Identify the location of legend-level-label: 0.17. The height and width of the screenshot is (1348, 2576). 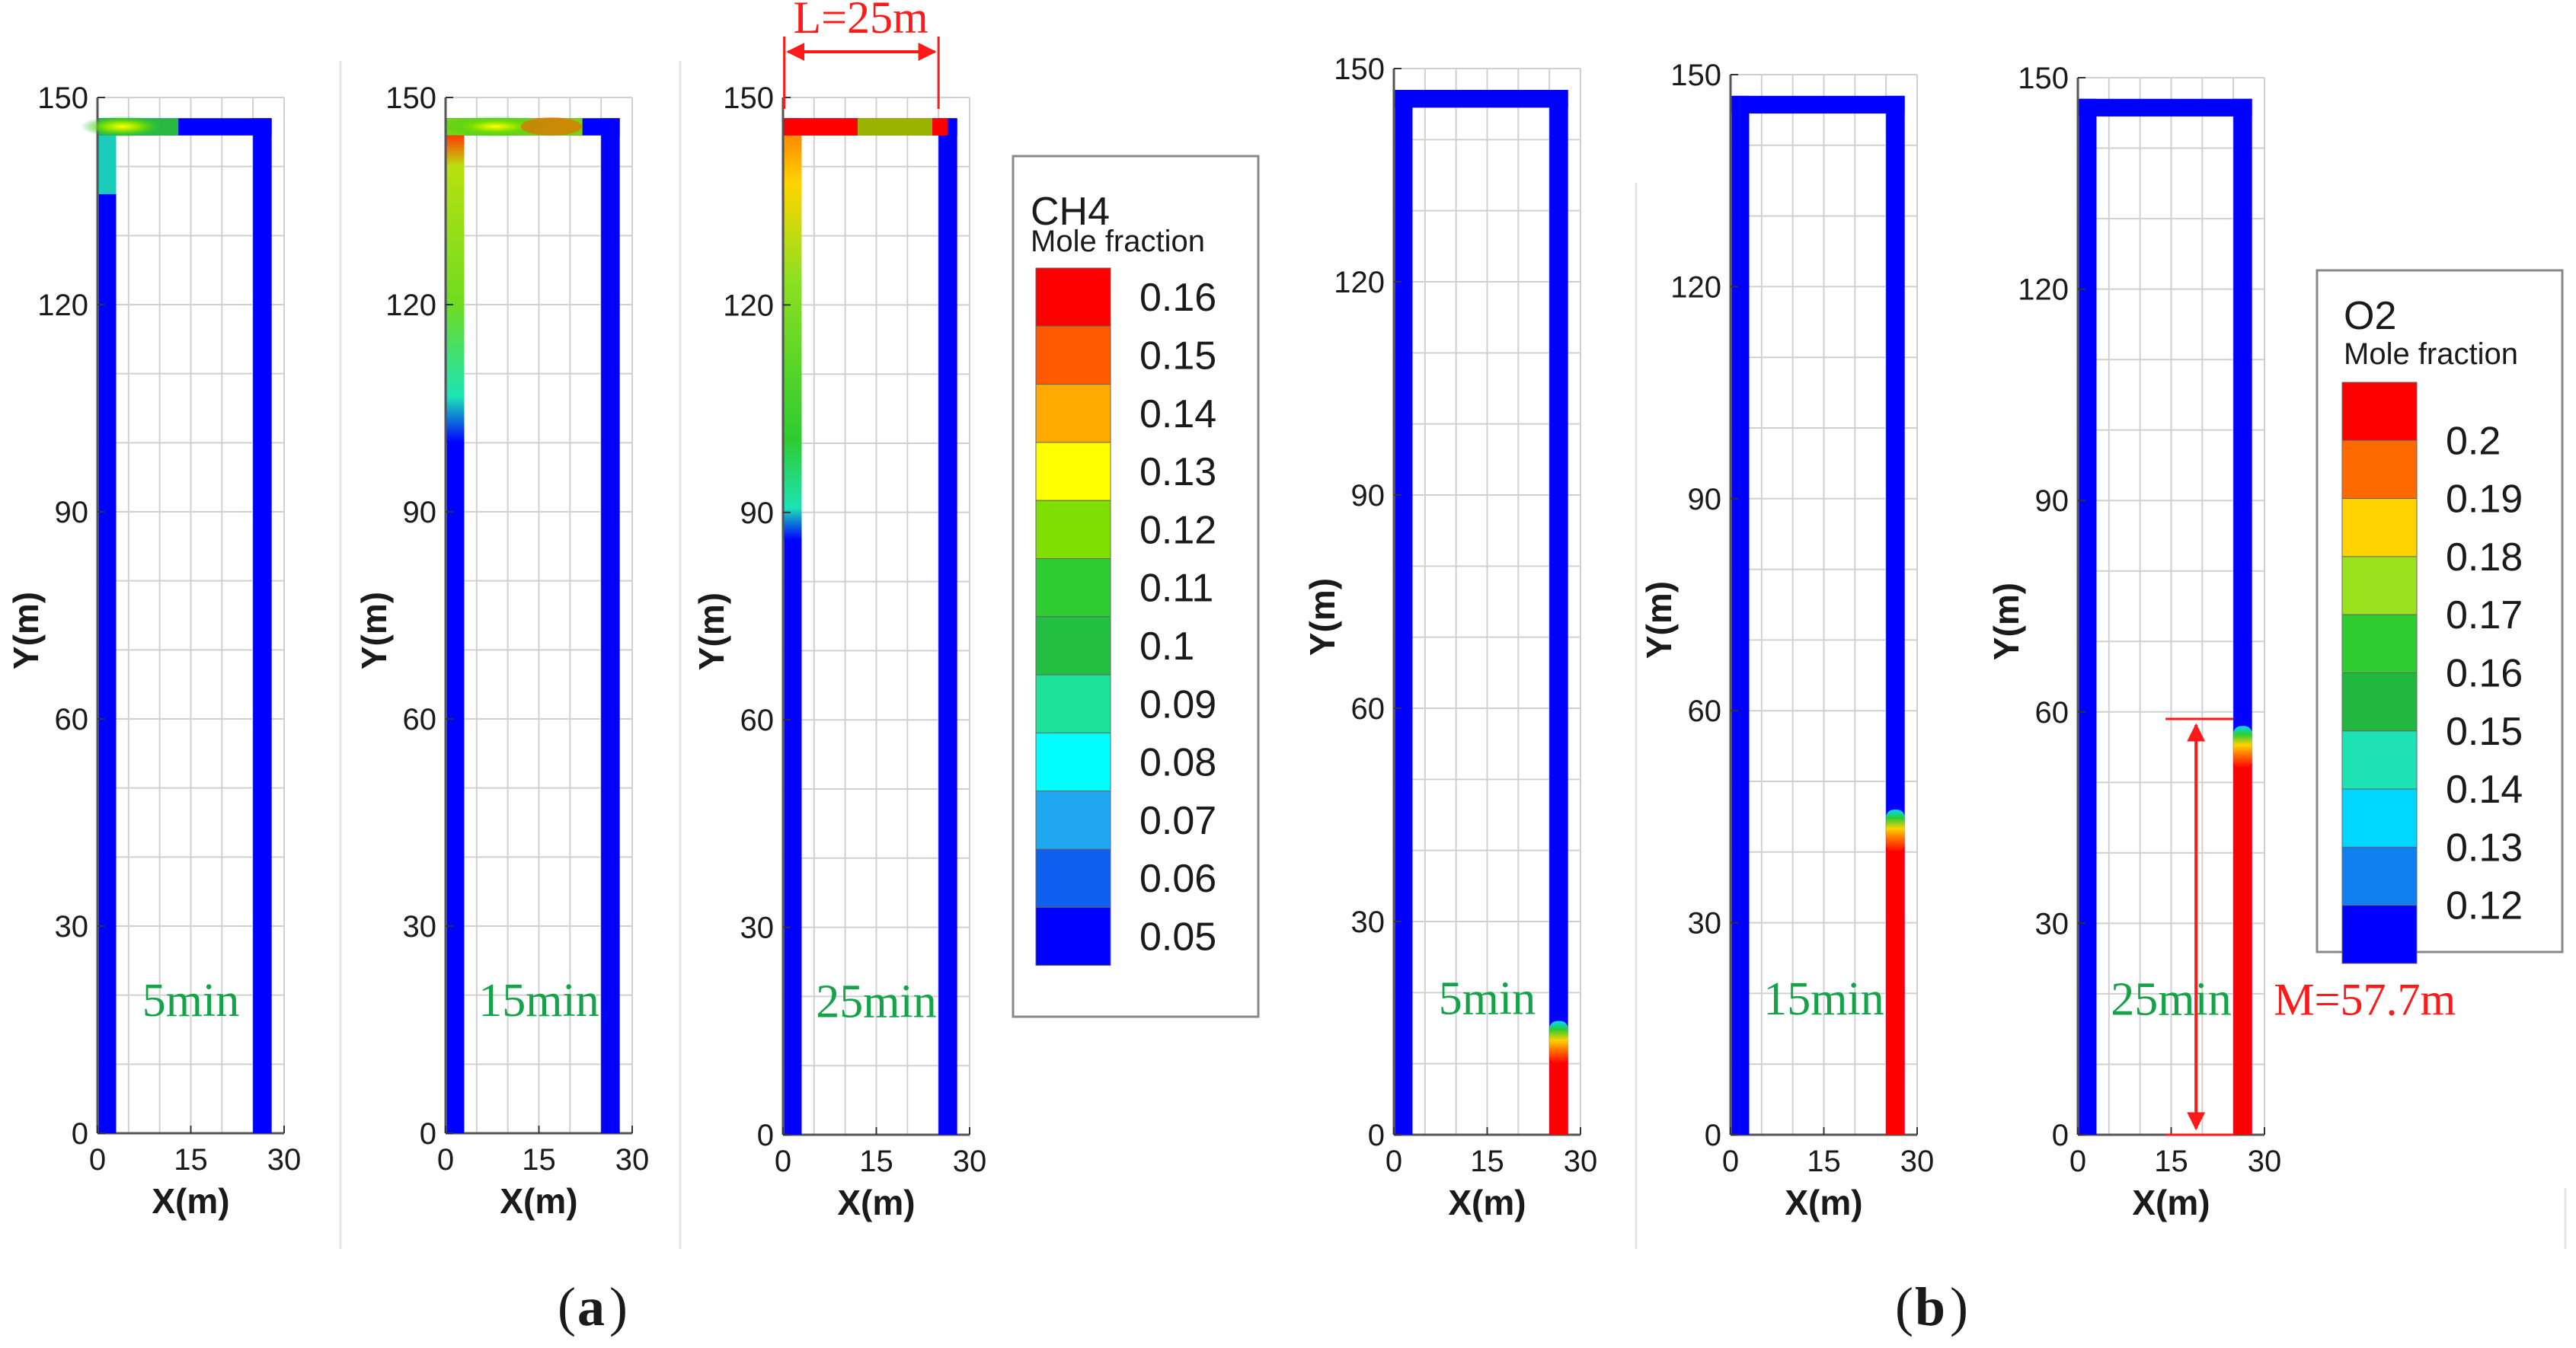
(2484, 615).